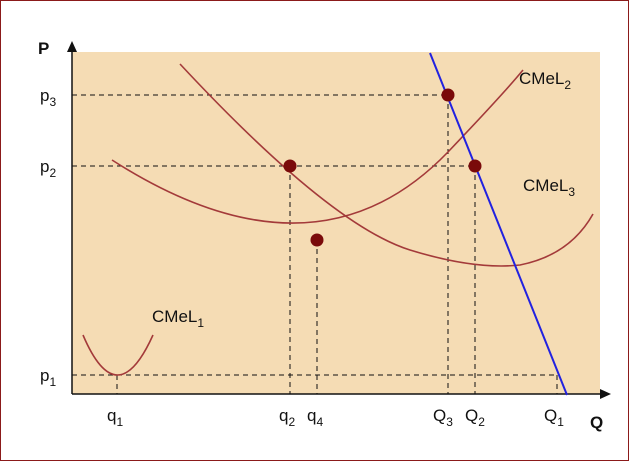  What do you see at coordinates (48, 168) in the screenshot?
I see `price-label-p2: p2` at bounding box center [48, 168].